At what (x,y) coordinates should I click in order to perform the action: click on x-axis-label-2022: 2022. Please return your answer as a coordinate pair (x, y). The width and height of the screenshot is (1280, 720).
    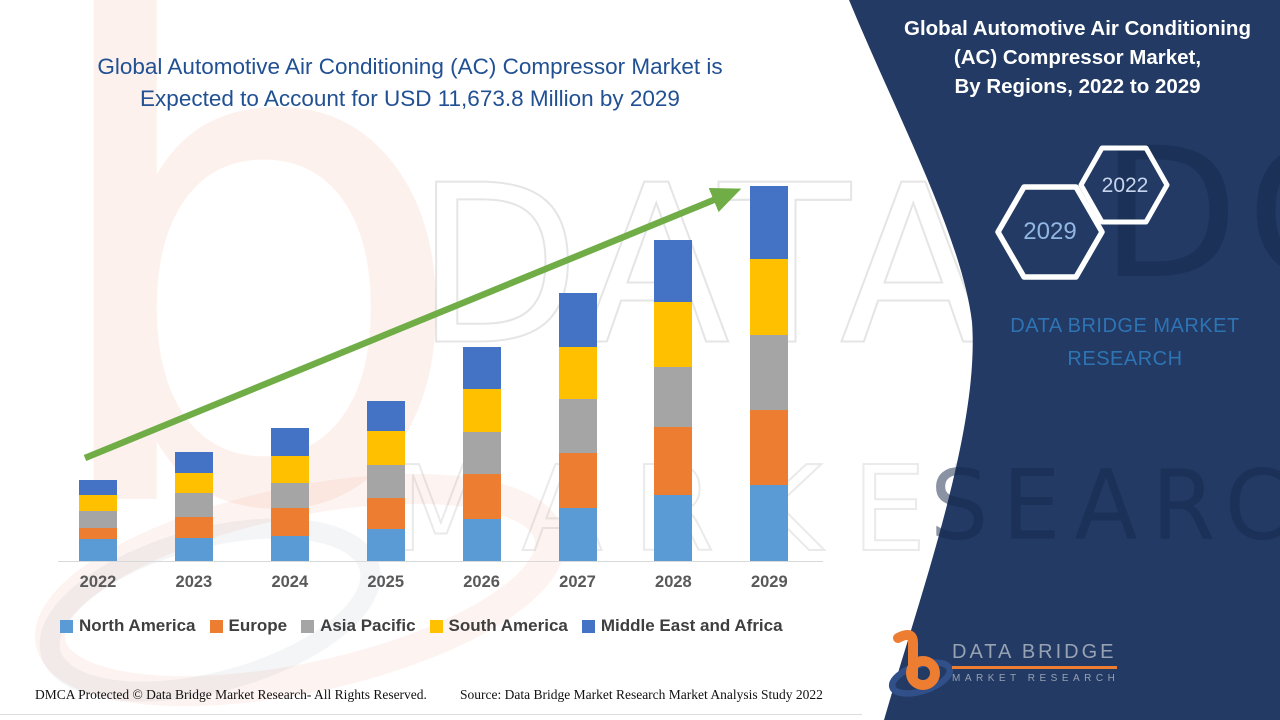
    Looking at the image, I should click on (98, 582).